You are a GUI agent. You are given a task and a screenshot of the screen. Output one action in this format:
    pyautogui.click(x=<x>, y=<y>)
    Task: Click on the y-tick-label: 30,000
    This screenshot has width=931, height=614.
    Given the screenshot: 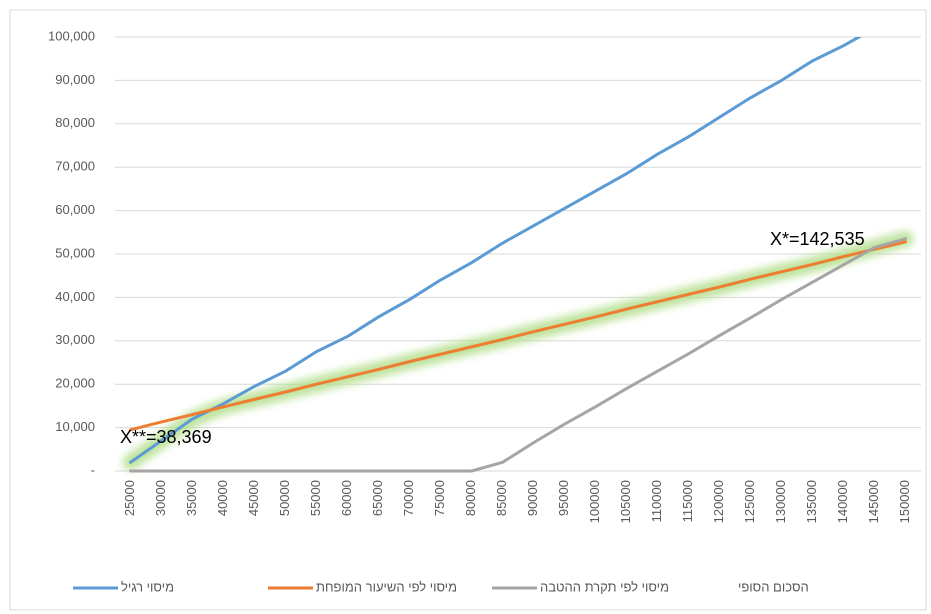 What is the action you would take?
    pyautogui.click(x=75, y=339)
    